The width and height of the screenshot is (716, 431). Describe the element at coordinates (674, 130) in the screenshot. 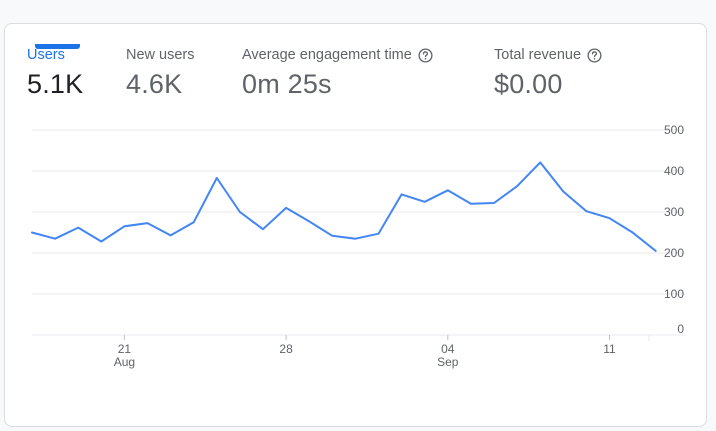

I see `y-tick-label: 500` at that location.